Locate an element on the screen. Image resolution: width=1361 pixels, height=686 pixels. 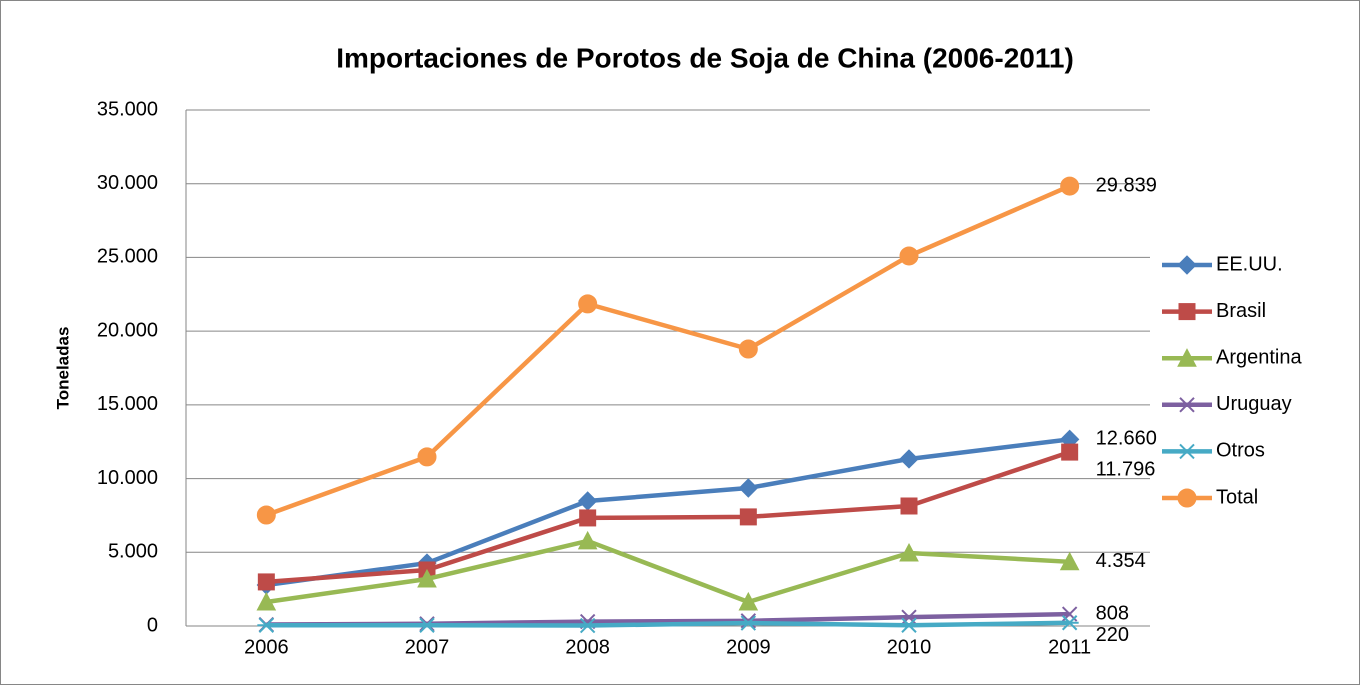
legend-label: EE.UU. is located at coordinates (1249, 264).